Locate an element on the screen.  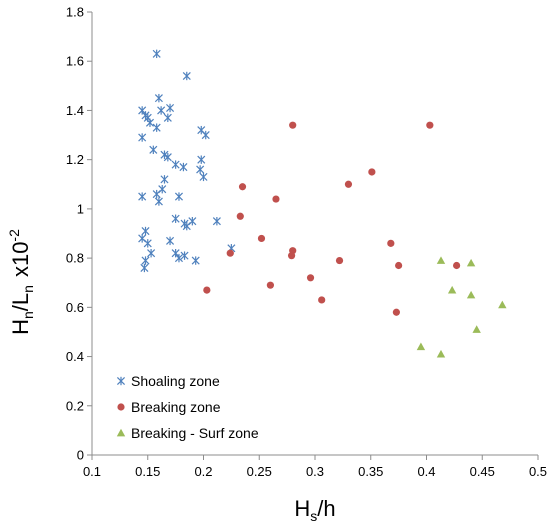
x-tick-label: 0.4 is located at coordinates (426, 471).